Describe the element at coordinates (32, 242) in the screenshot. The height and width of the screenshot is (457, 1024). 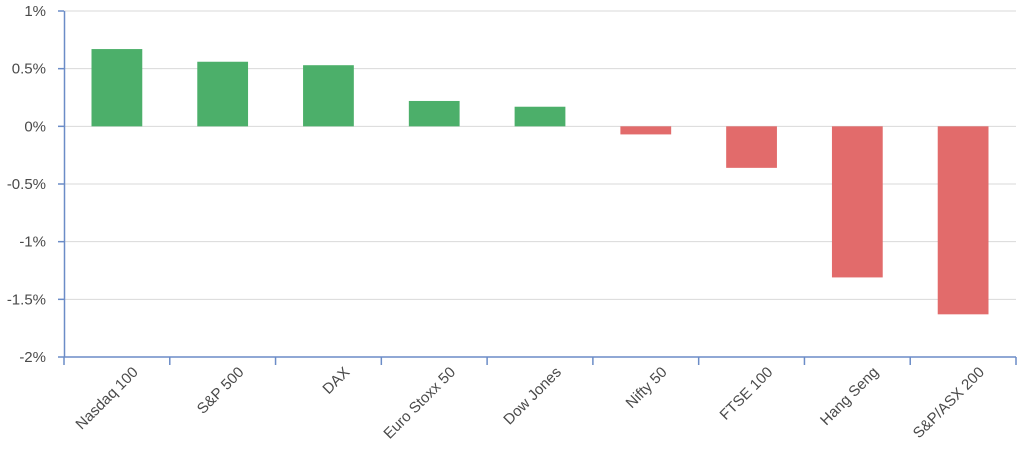
I see `y-tick-label: -1%` at that location.